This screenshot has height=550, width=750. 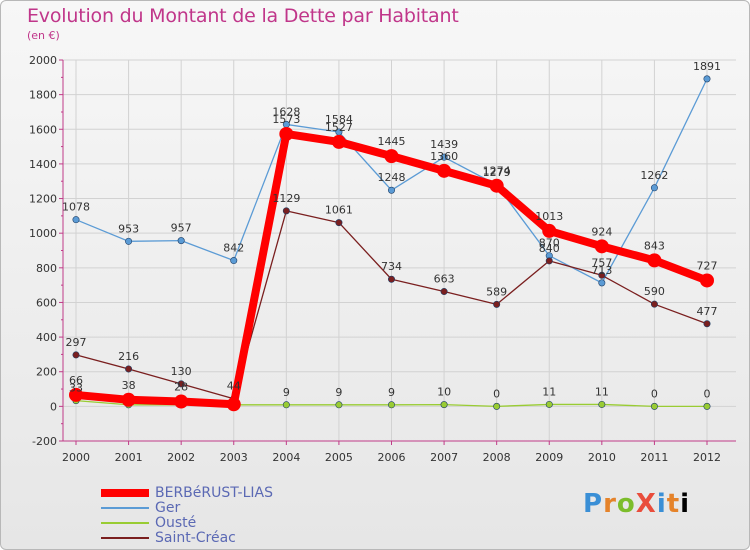 What do you see at coordinates (707, 457) in the screenshot?
I see `x-tick-label: 2012` at bounding box center [707, 457].